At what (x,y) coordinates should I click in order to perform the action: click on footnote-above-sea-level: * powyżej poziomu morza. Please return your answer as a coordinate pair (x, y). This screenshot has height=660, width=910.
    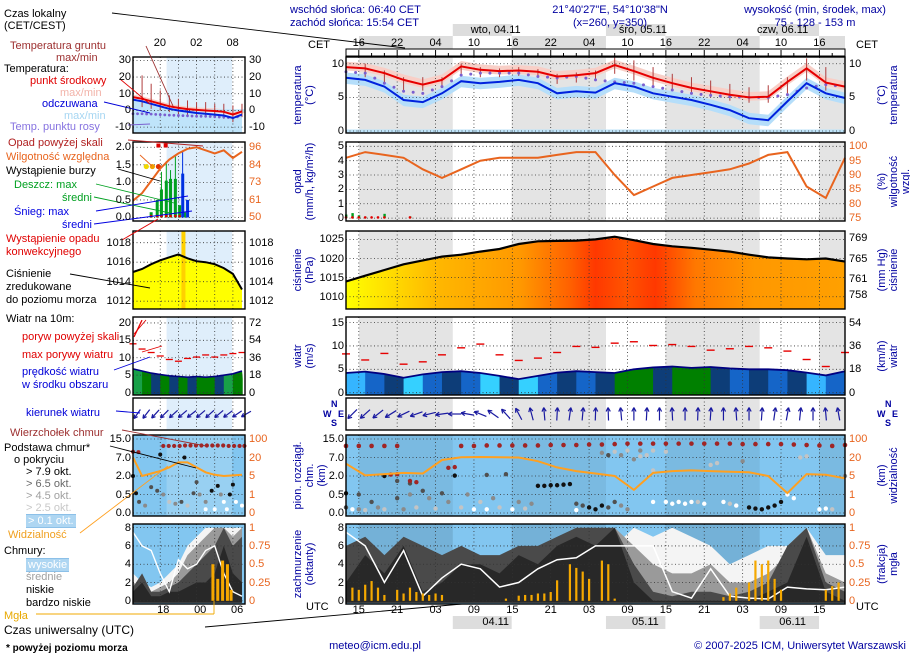
    Looking at the image, I should click on (67, 648).